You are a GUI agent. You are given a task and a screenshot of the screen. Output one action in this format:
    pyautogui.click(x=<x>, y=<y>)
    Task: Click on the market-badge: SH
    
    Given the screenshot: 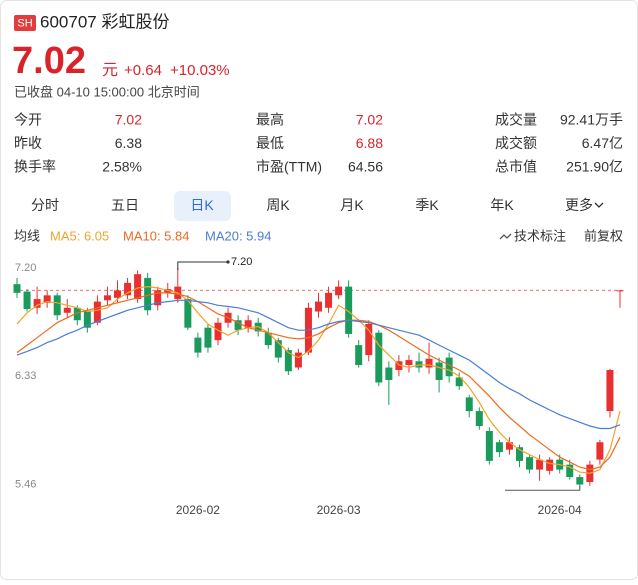 What is the action you would take?
    pyautogui.click(x=24, y=23)
    